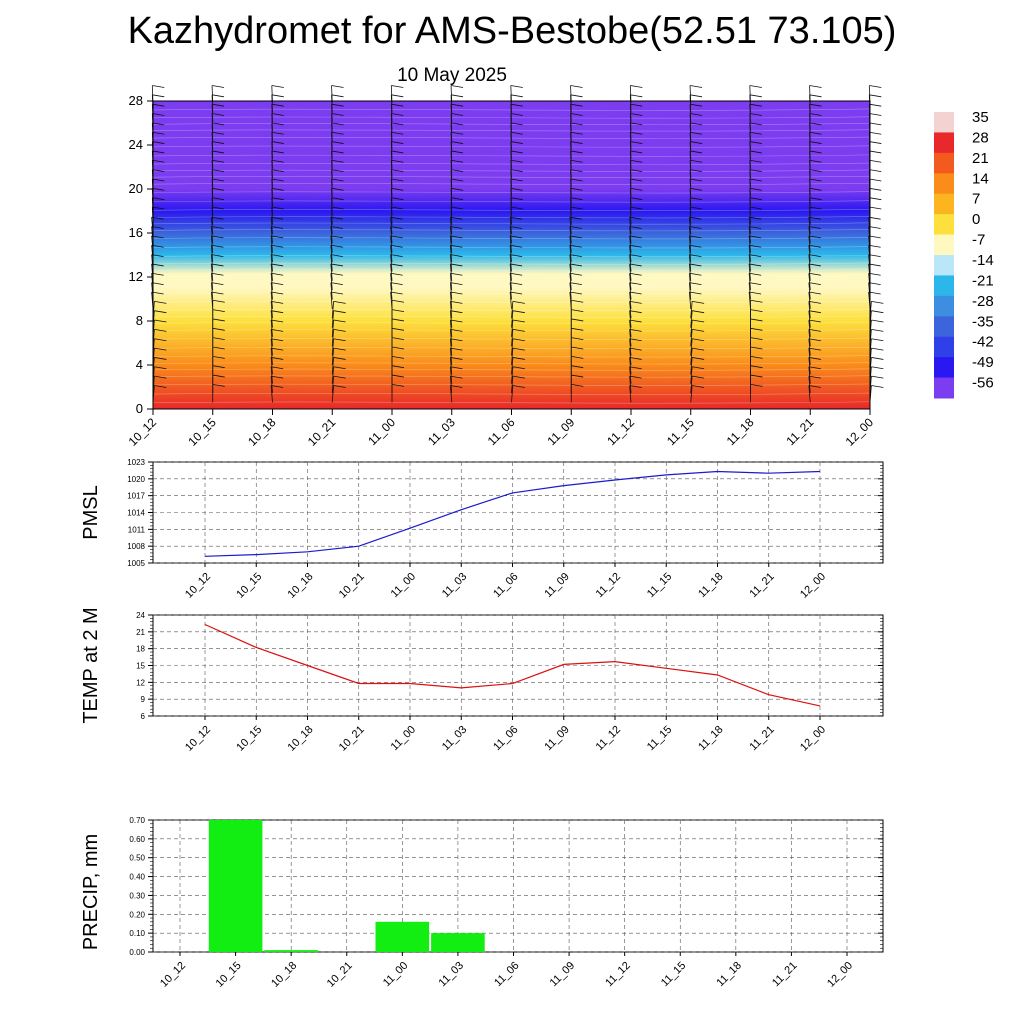 This screenshot has width=1024, height=1024. I want to click on y-tick-label: 0.30, so click(137, 895).